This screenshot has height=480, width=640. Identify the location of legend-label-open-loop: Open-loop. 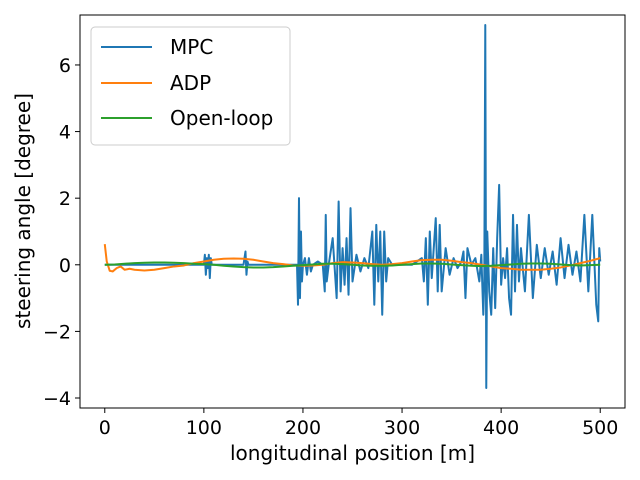
(221, 118).